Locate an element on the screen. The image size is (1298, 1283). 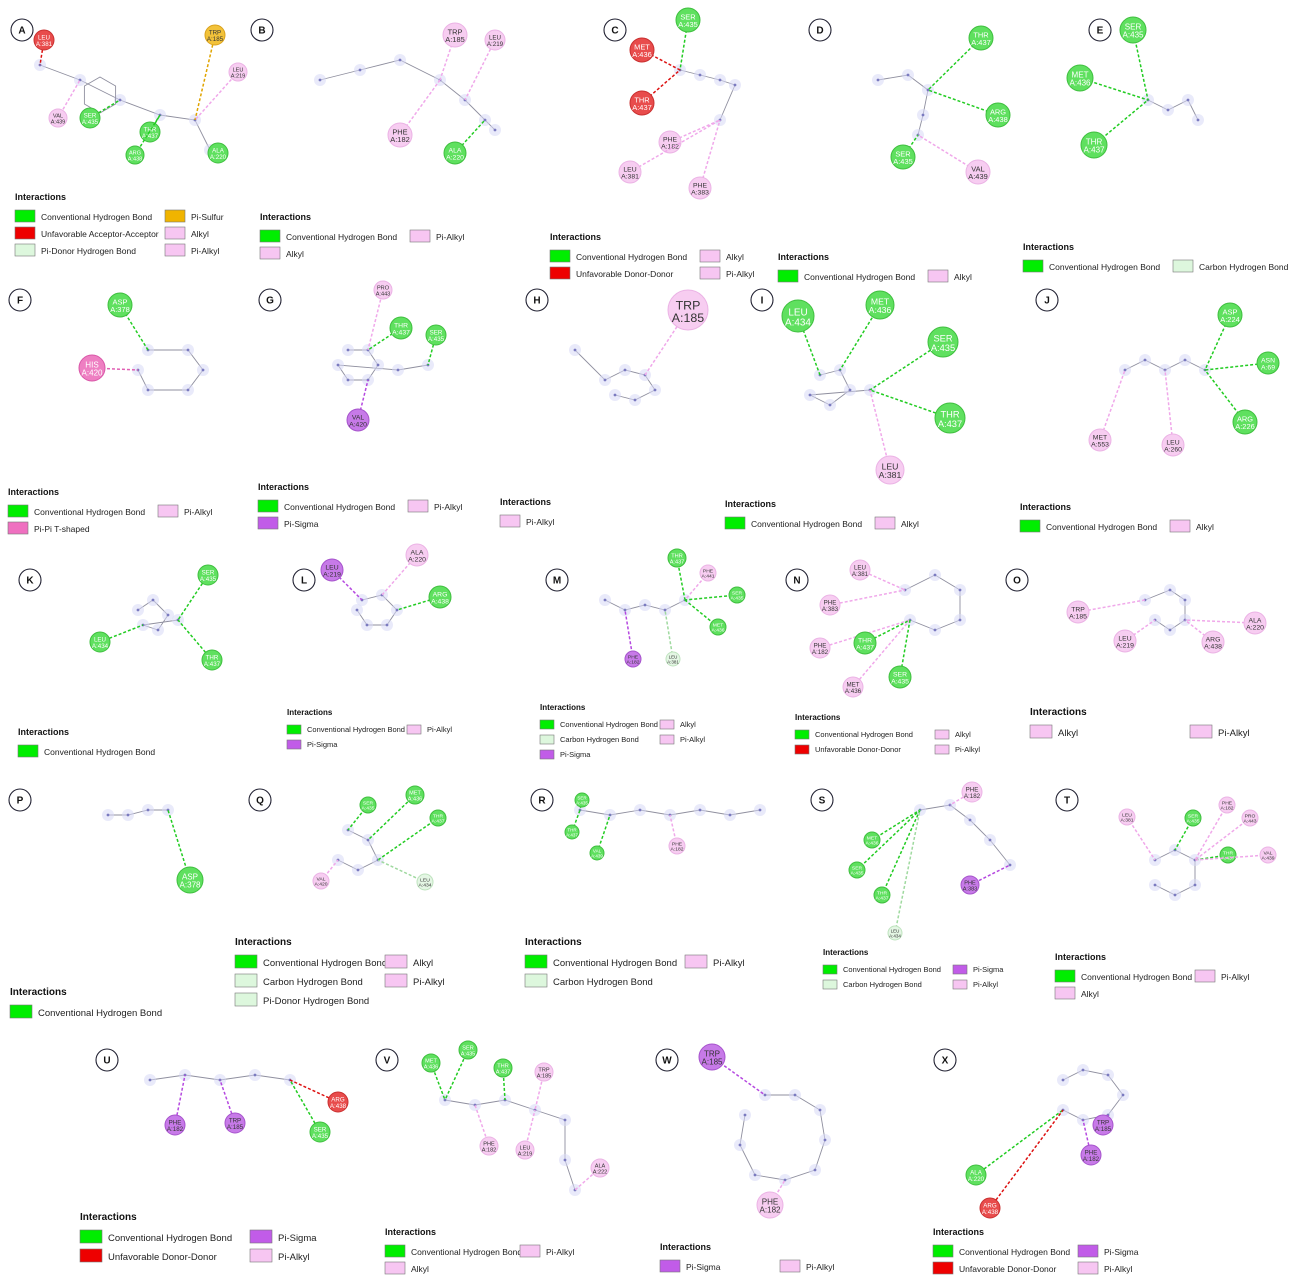
panel-letter: Q is located at coordinates (260, 801).